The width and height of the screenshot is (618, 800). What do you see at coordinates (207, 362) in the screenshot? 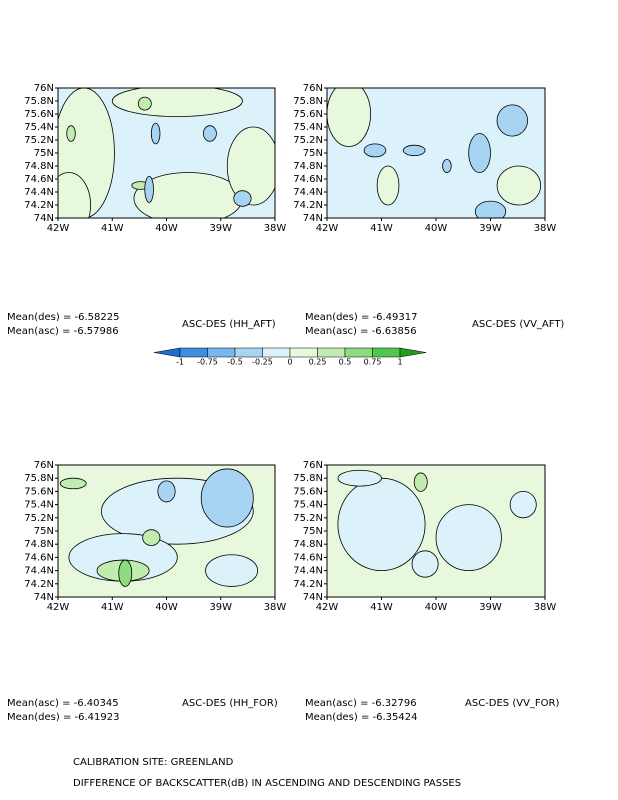
I see `colorbar-label: -0.75` at bounding box center [207, 362].